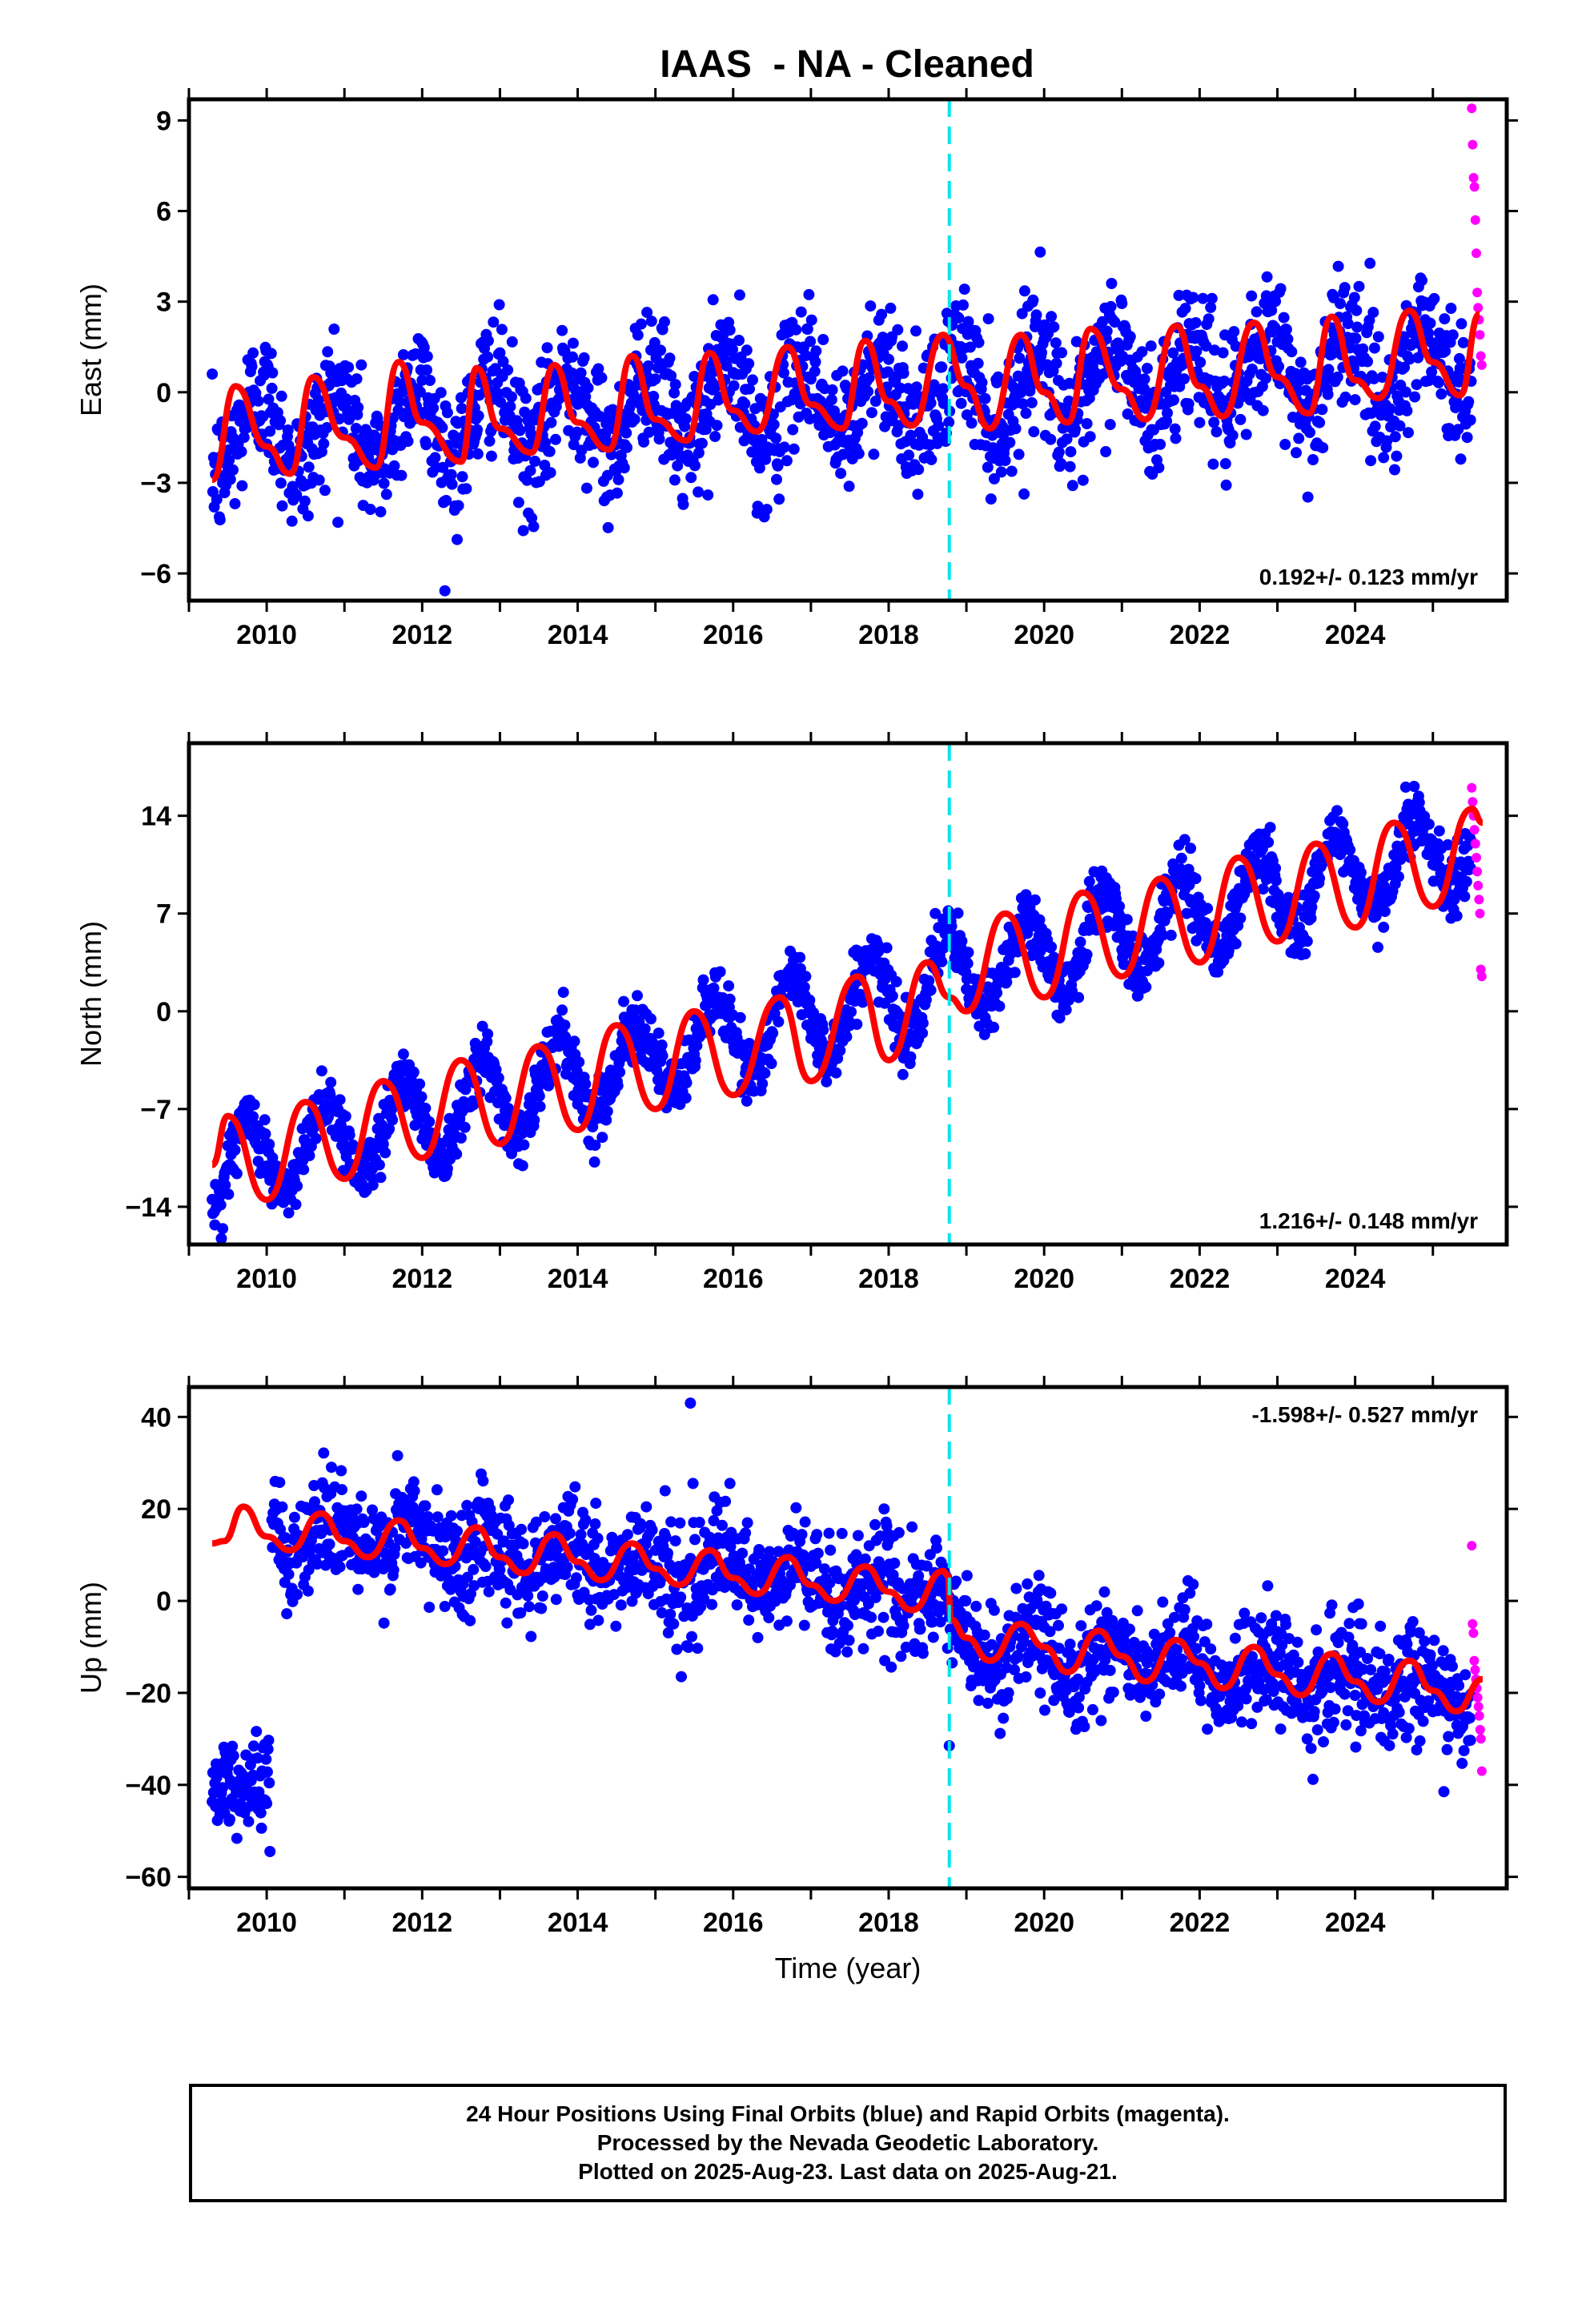 Image resolution: width=1582 pixels, height=2324 pixels. What do you see at coordinates (733, 1279) in the screenshot?
I see `x-tick-label: 2016` at bounding box center [733, 1279].